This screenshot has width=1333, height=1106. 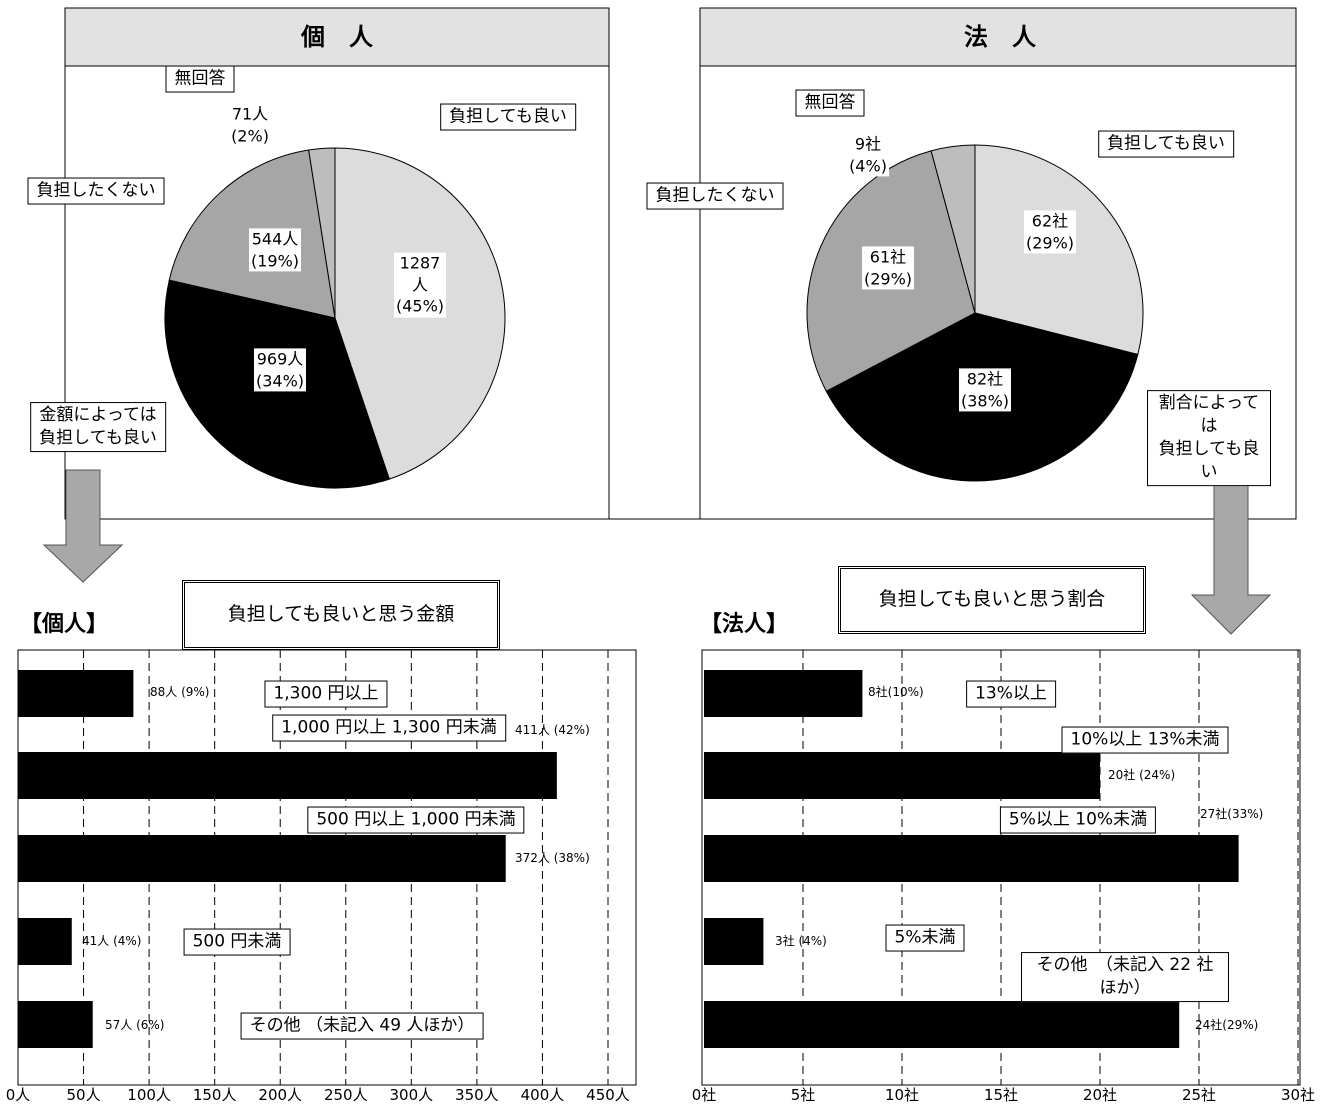 I want to click on legend-label: 割合によっては 負担しても良い, so click(x=1209, y=438).